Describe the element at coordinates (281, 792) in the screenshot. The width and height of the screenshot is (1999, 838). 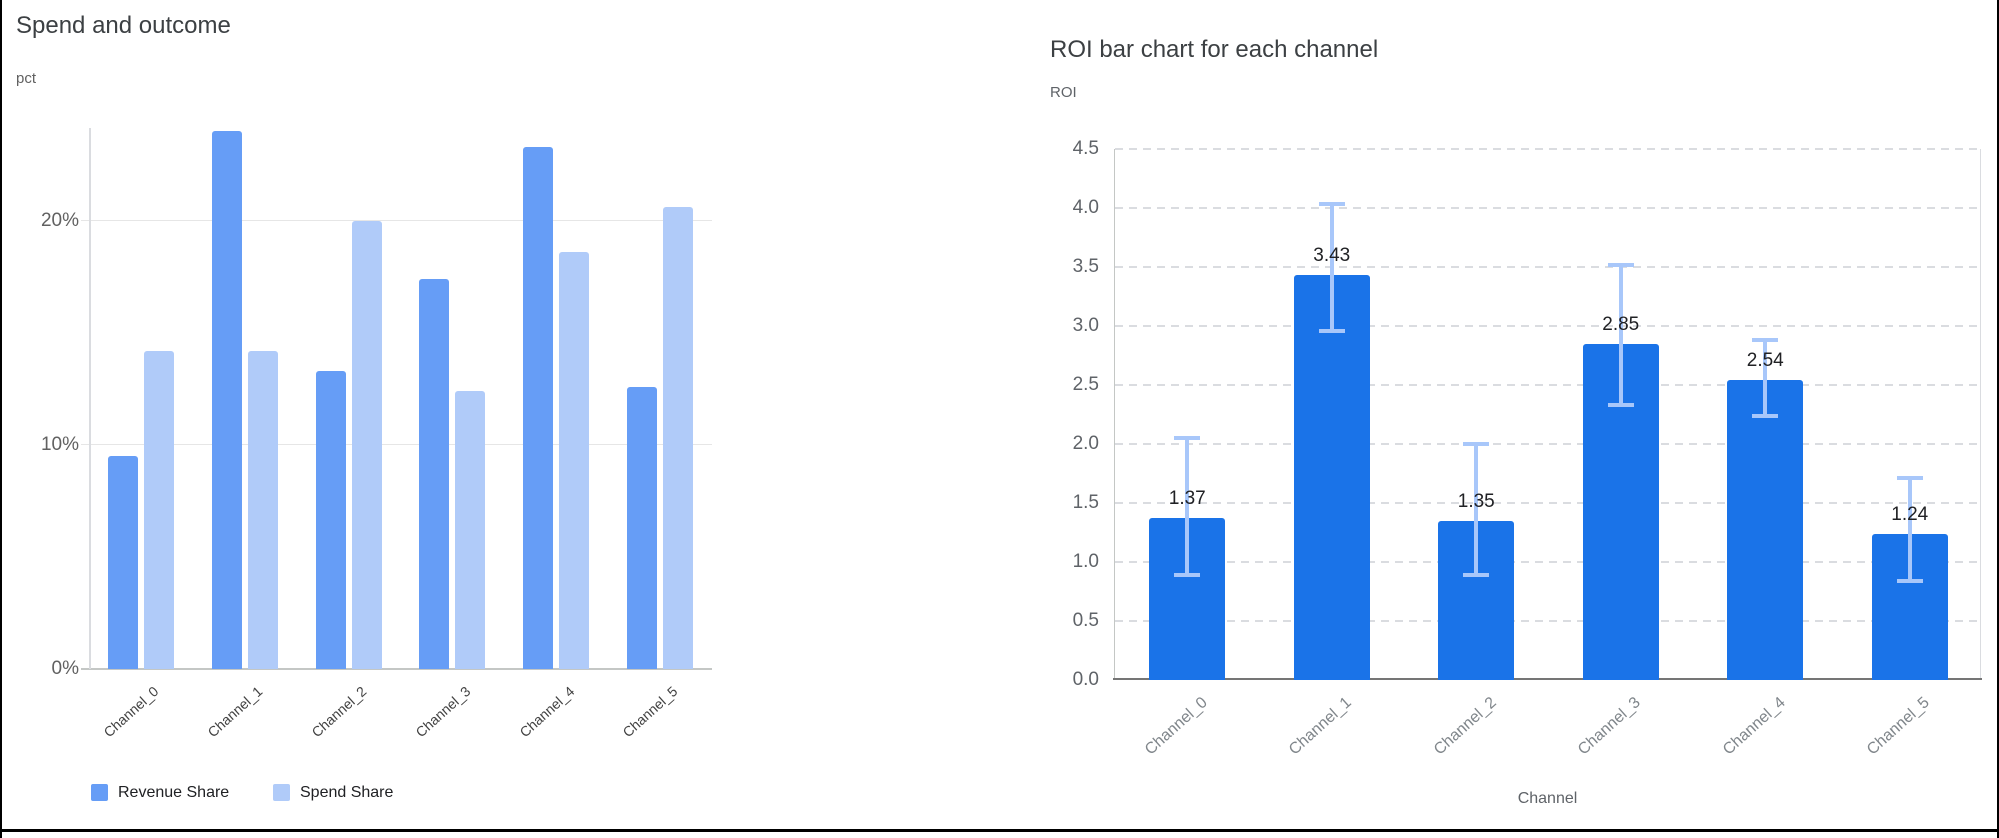
I see `legend-swatch-spend-share` at that location.